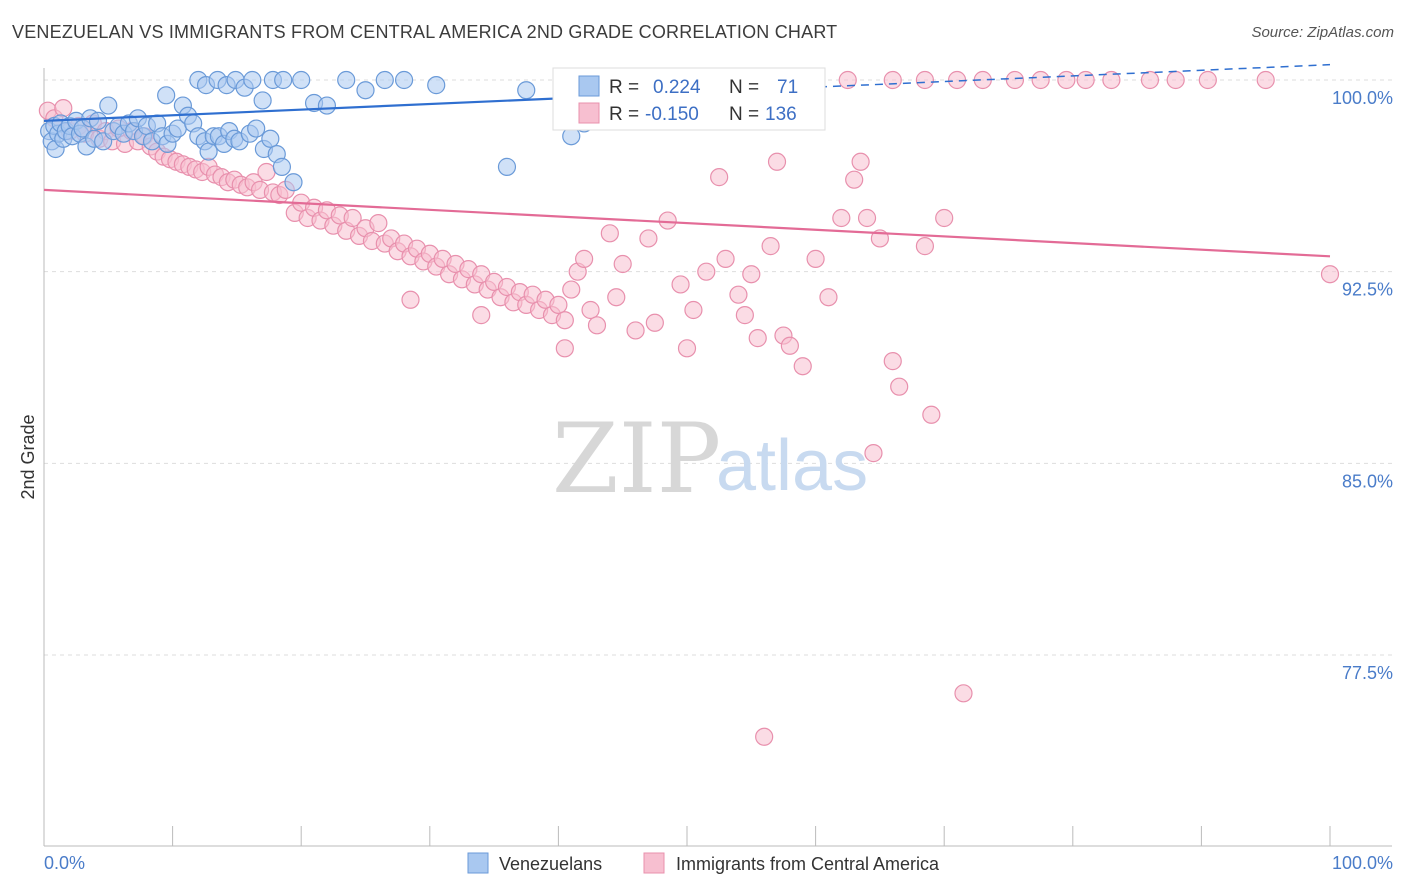 The height and width of the screenshot is (892, 1406). I want to click on immigrants-trend-line, so click(687, 223).